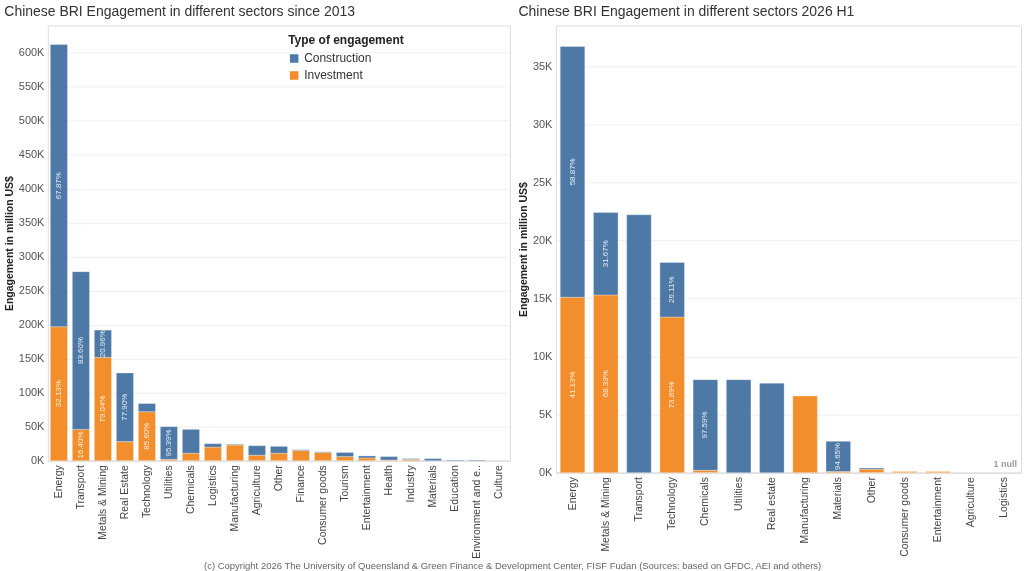  I want to click on y-tick-label: 600K, so click(32, 52).